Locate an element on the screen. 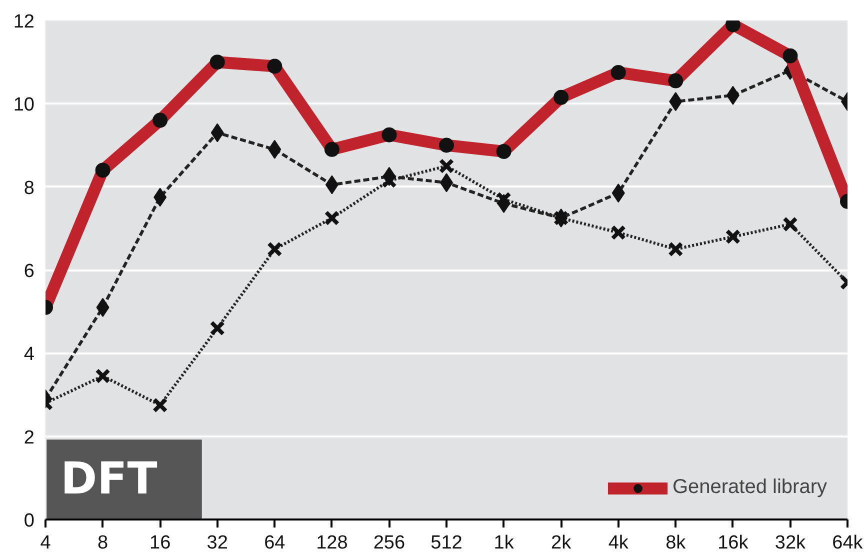  y-tick-label: 6 is located at coordinates (29, 271).